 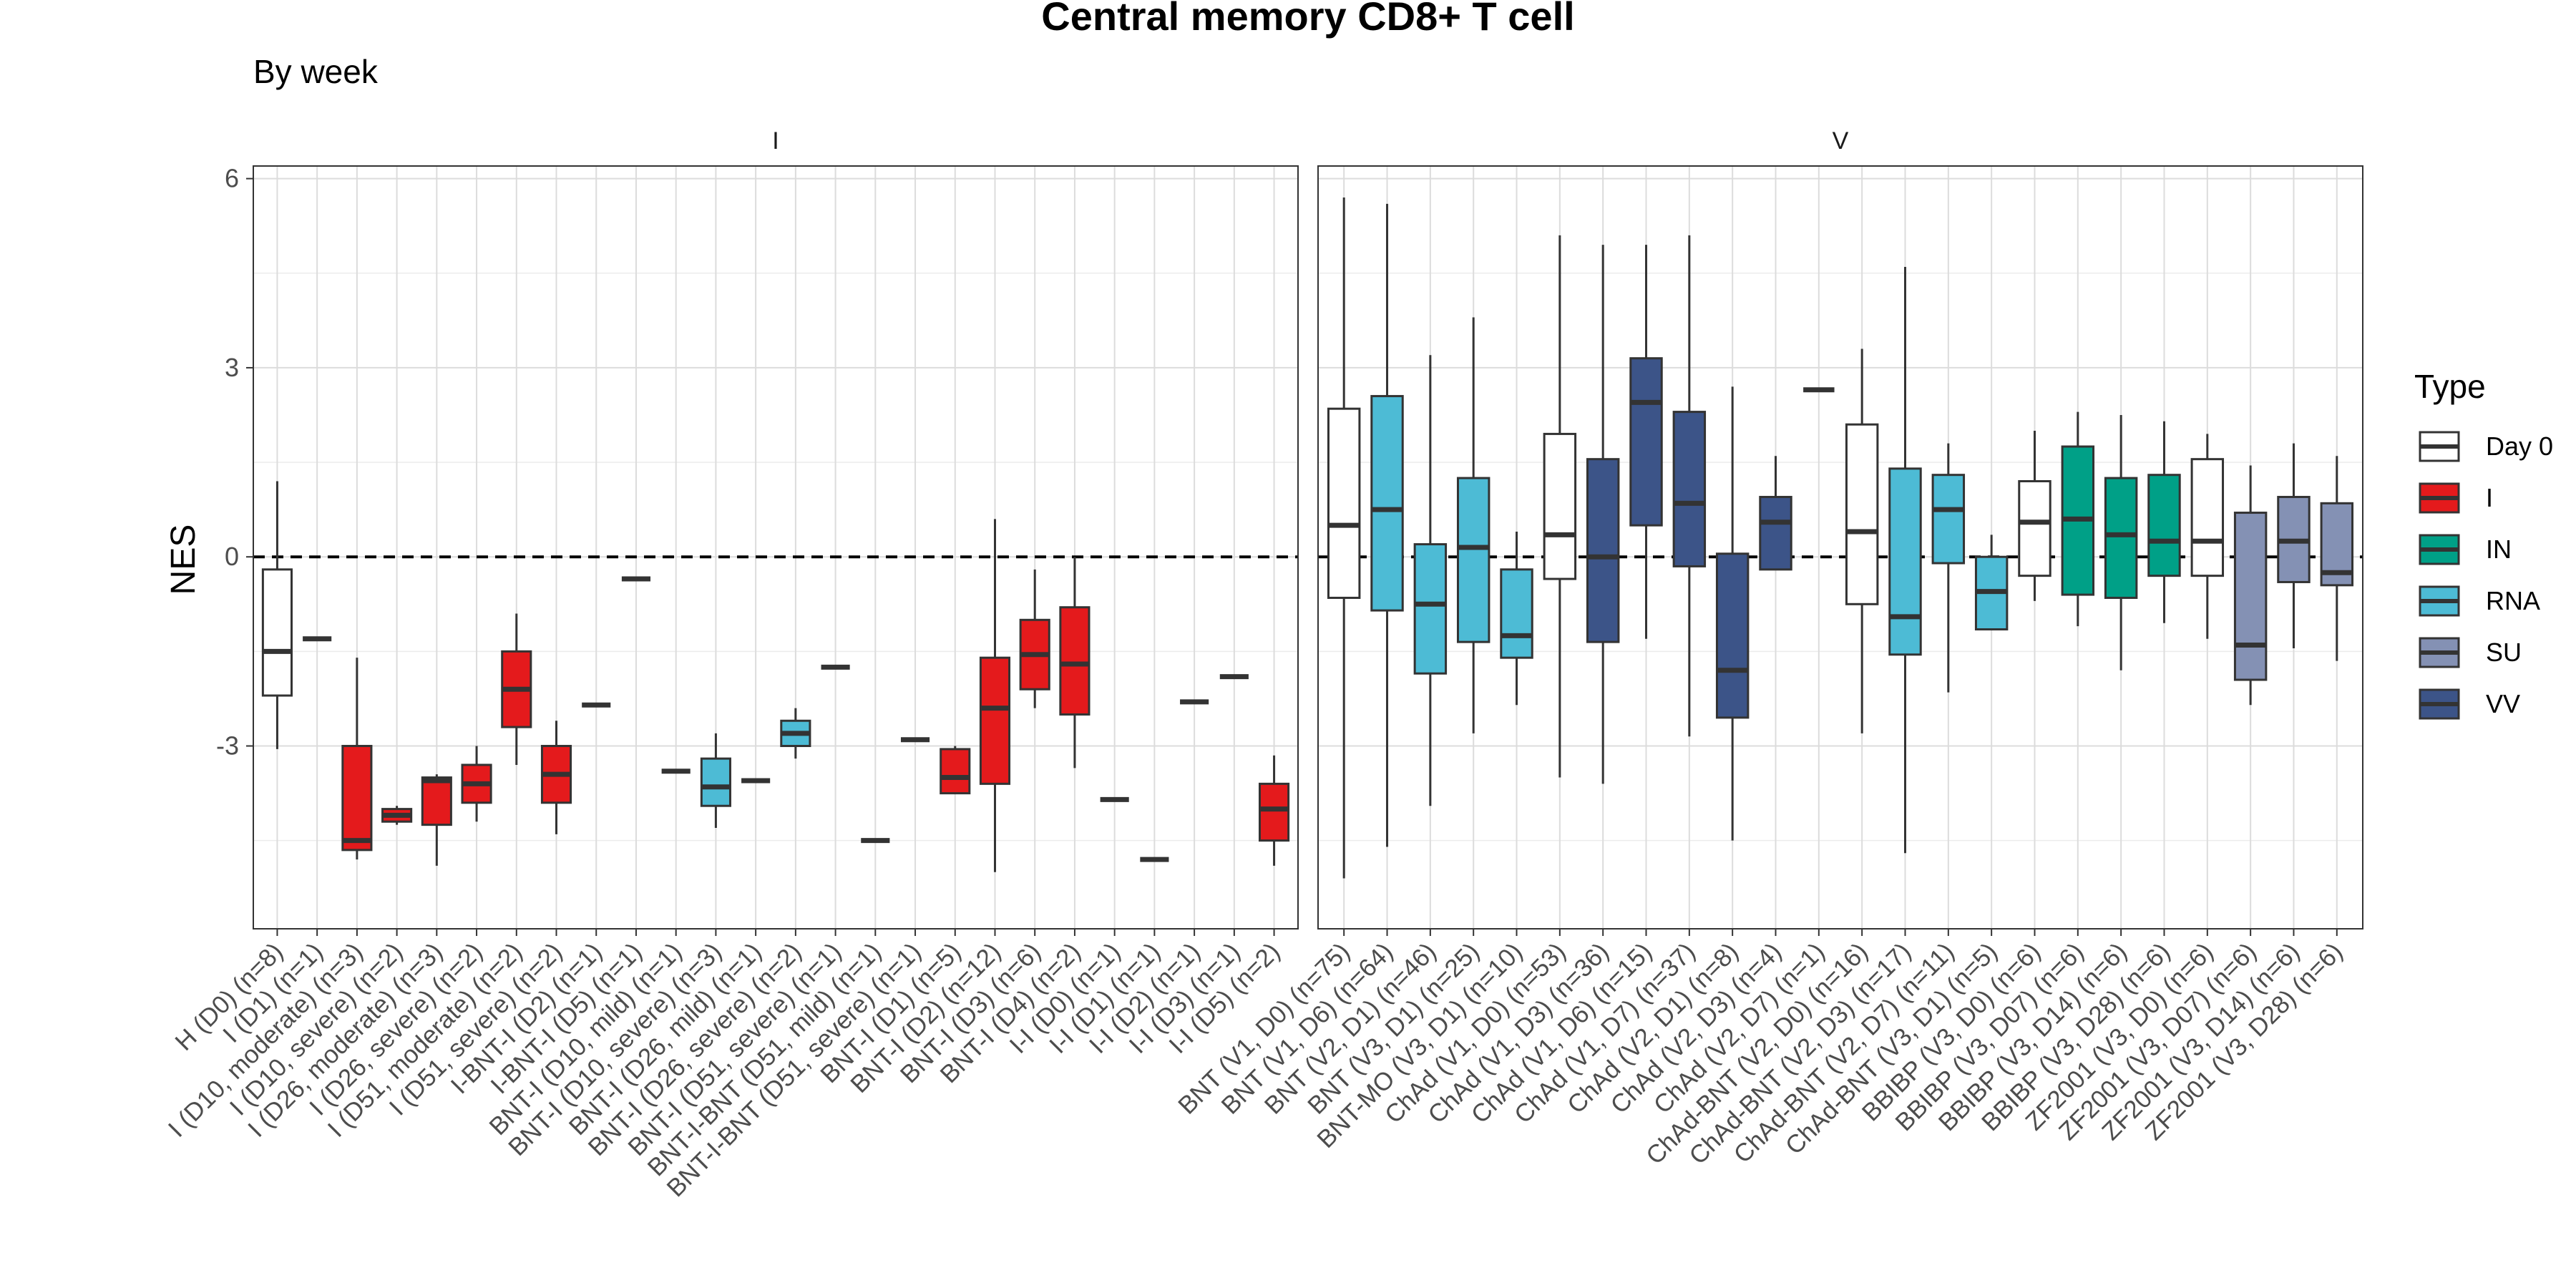 I want to click on legend-label: Day 0, so click(x=2519, y=446).